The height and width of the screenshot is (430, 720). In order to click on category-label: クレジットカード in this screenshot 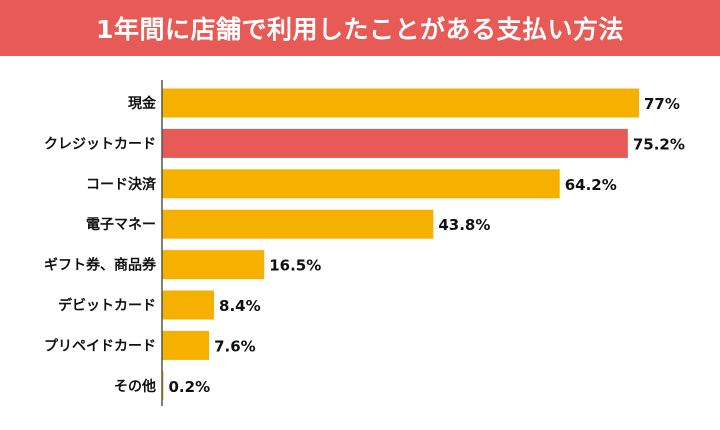, I will do `click(100, 144)`.